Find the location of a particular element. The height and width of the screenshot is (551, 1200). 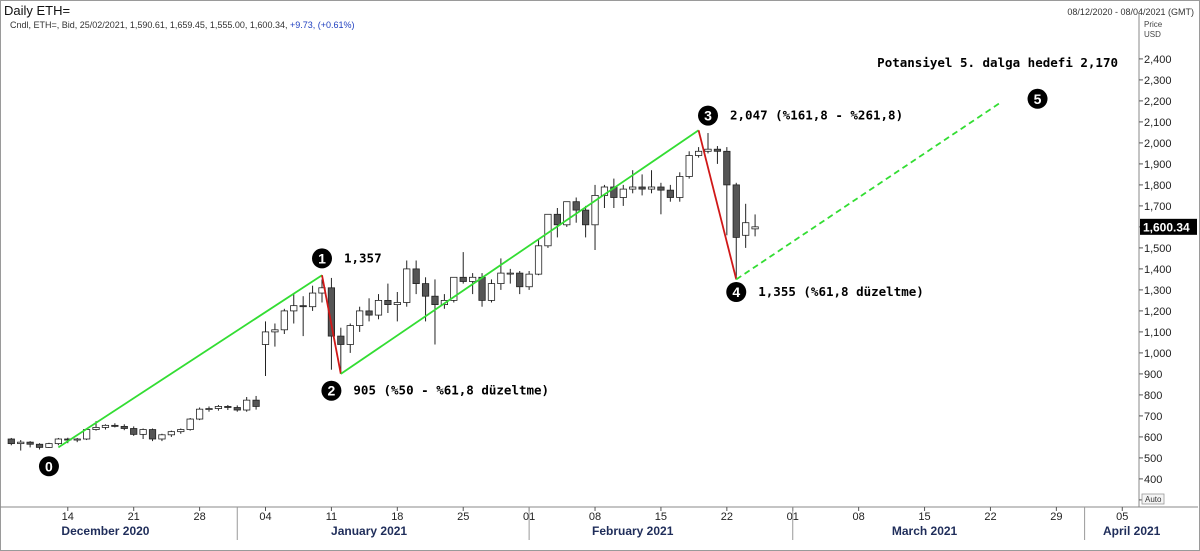

wave-marker-0-circle is located at coordinates (48, 466).